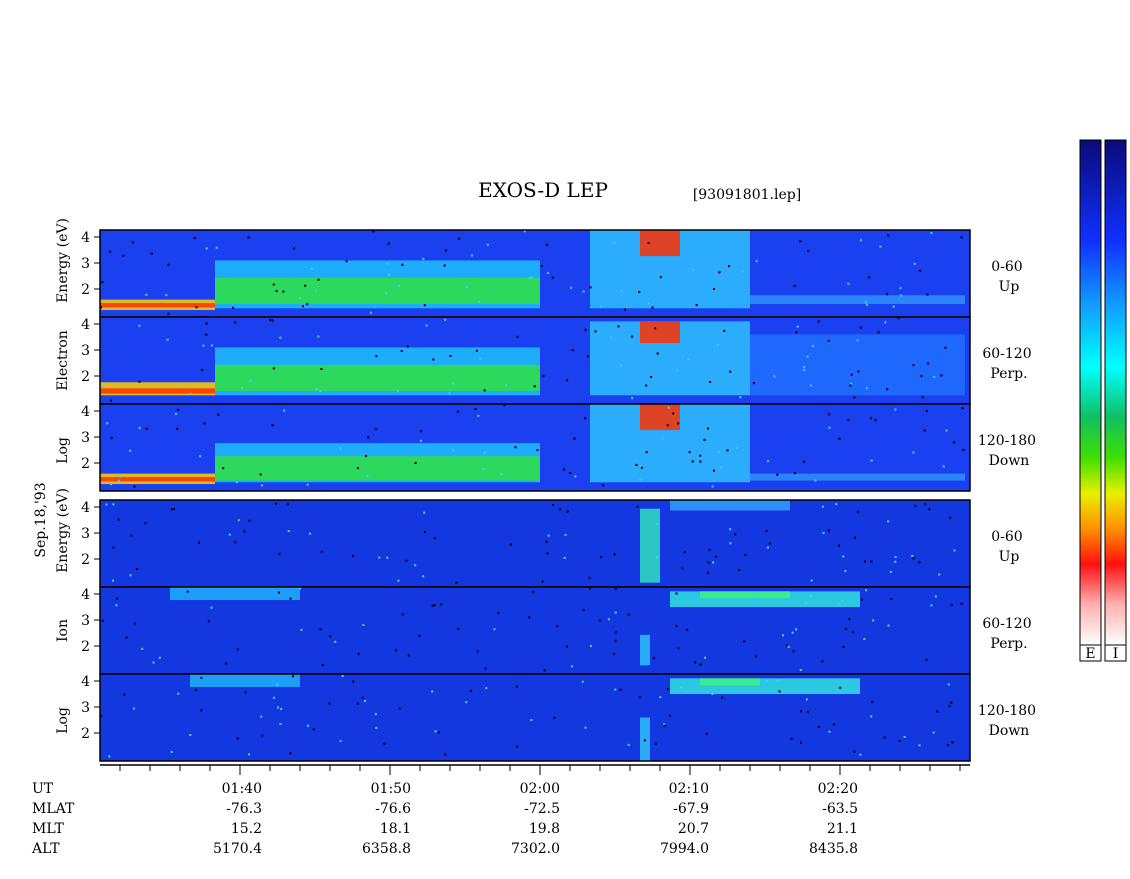  Describe the element at coordinates (543, 190) in the screenshot. I see `title: EXOS-D LEP` at that location.